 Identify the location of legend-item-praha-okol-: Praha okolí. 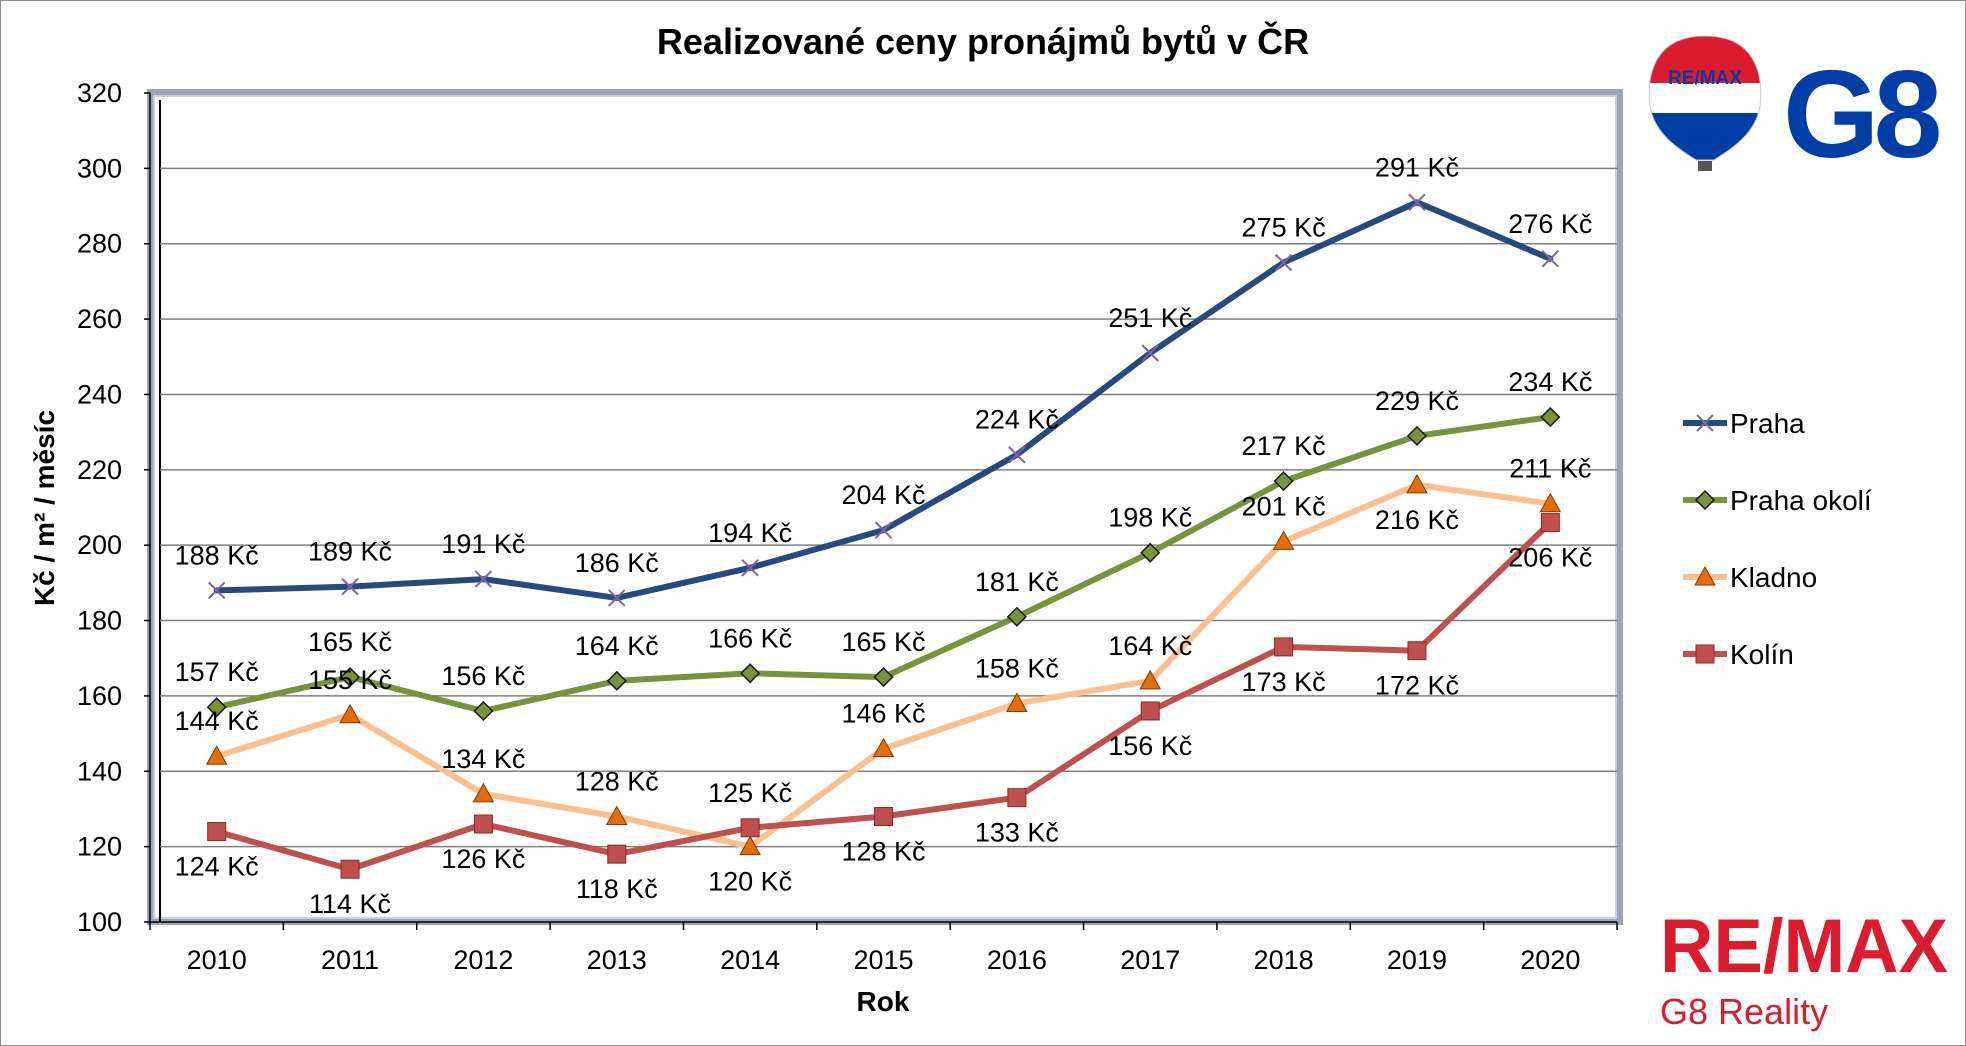
(1777, 500).